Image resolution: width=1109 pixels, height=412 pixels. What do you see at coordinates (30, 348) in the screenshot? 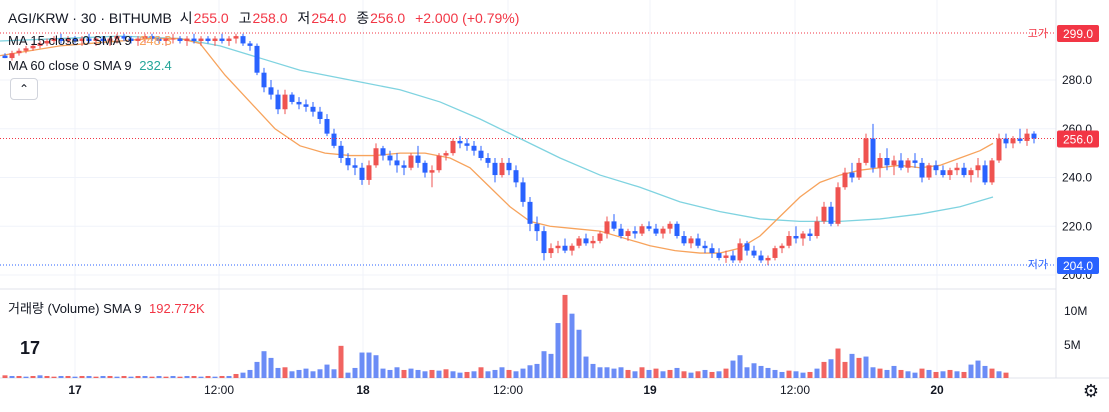
I see `tradingview-logo-icon: 17` at bounding box center [30, 348].